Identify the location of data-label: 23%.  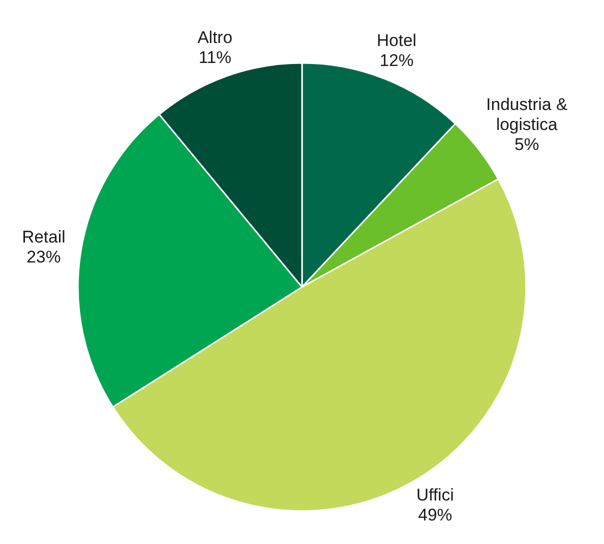
(43, 256).